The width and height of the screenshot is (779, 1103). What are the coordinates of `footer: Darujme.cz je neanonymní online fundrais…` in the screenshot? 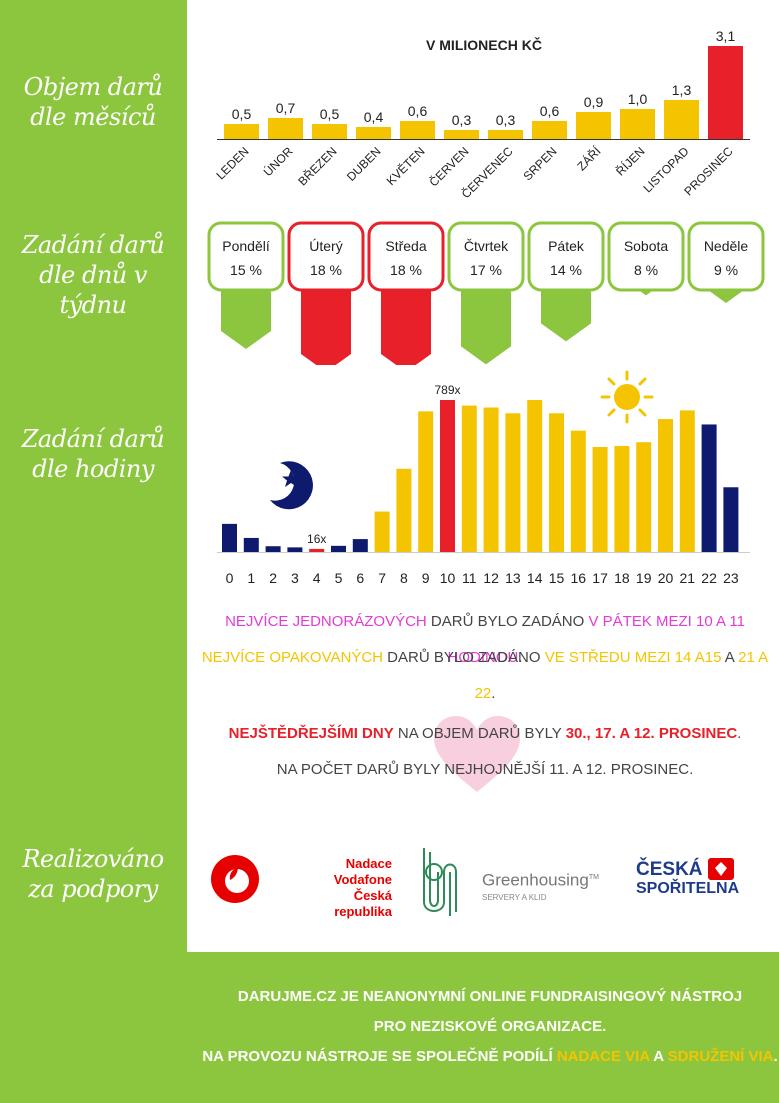 It's located at (489, 1027).